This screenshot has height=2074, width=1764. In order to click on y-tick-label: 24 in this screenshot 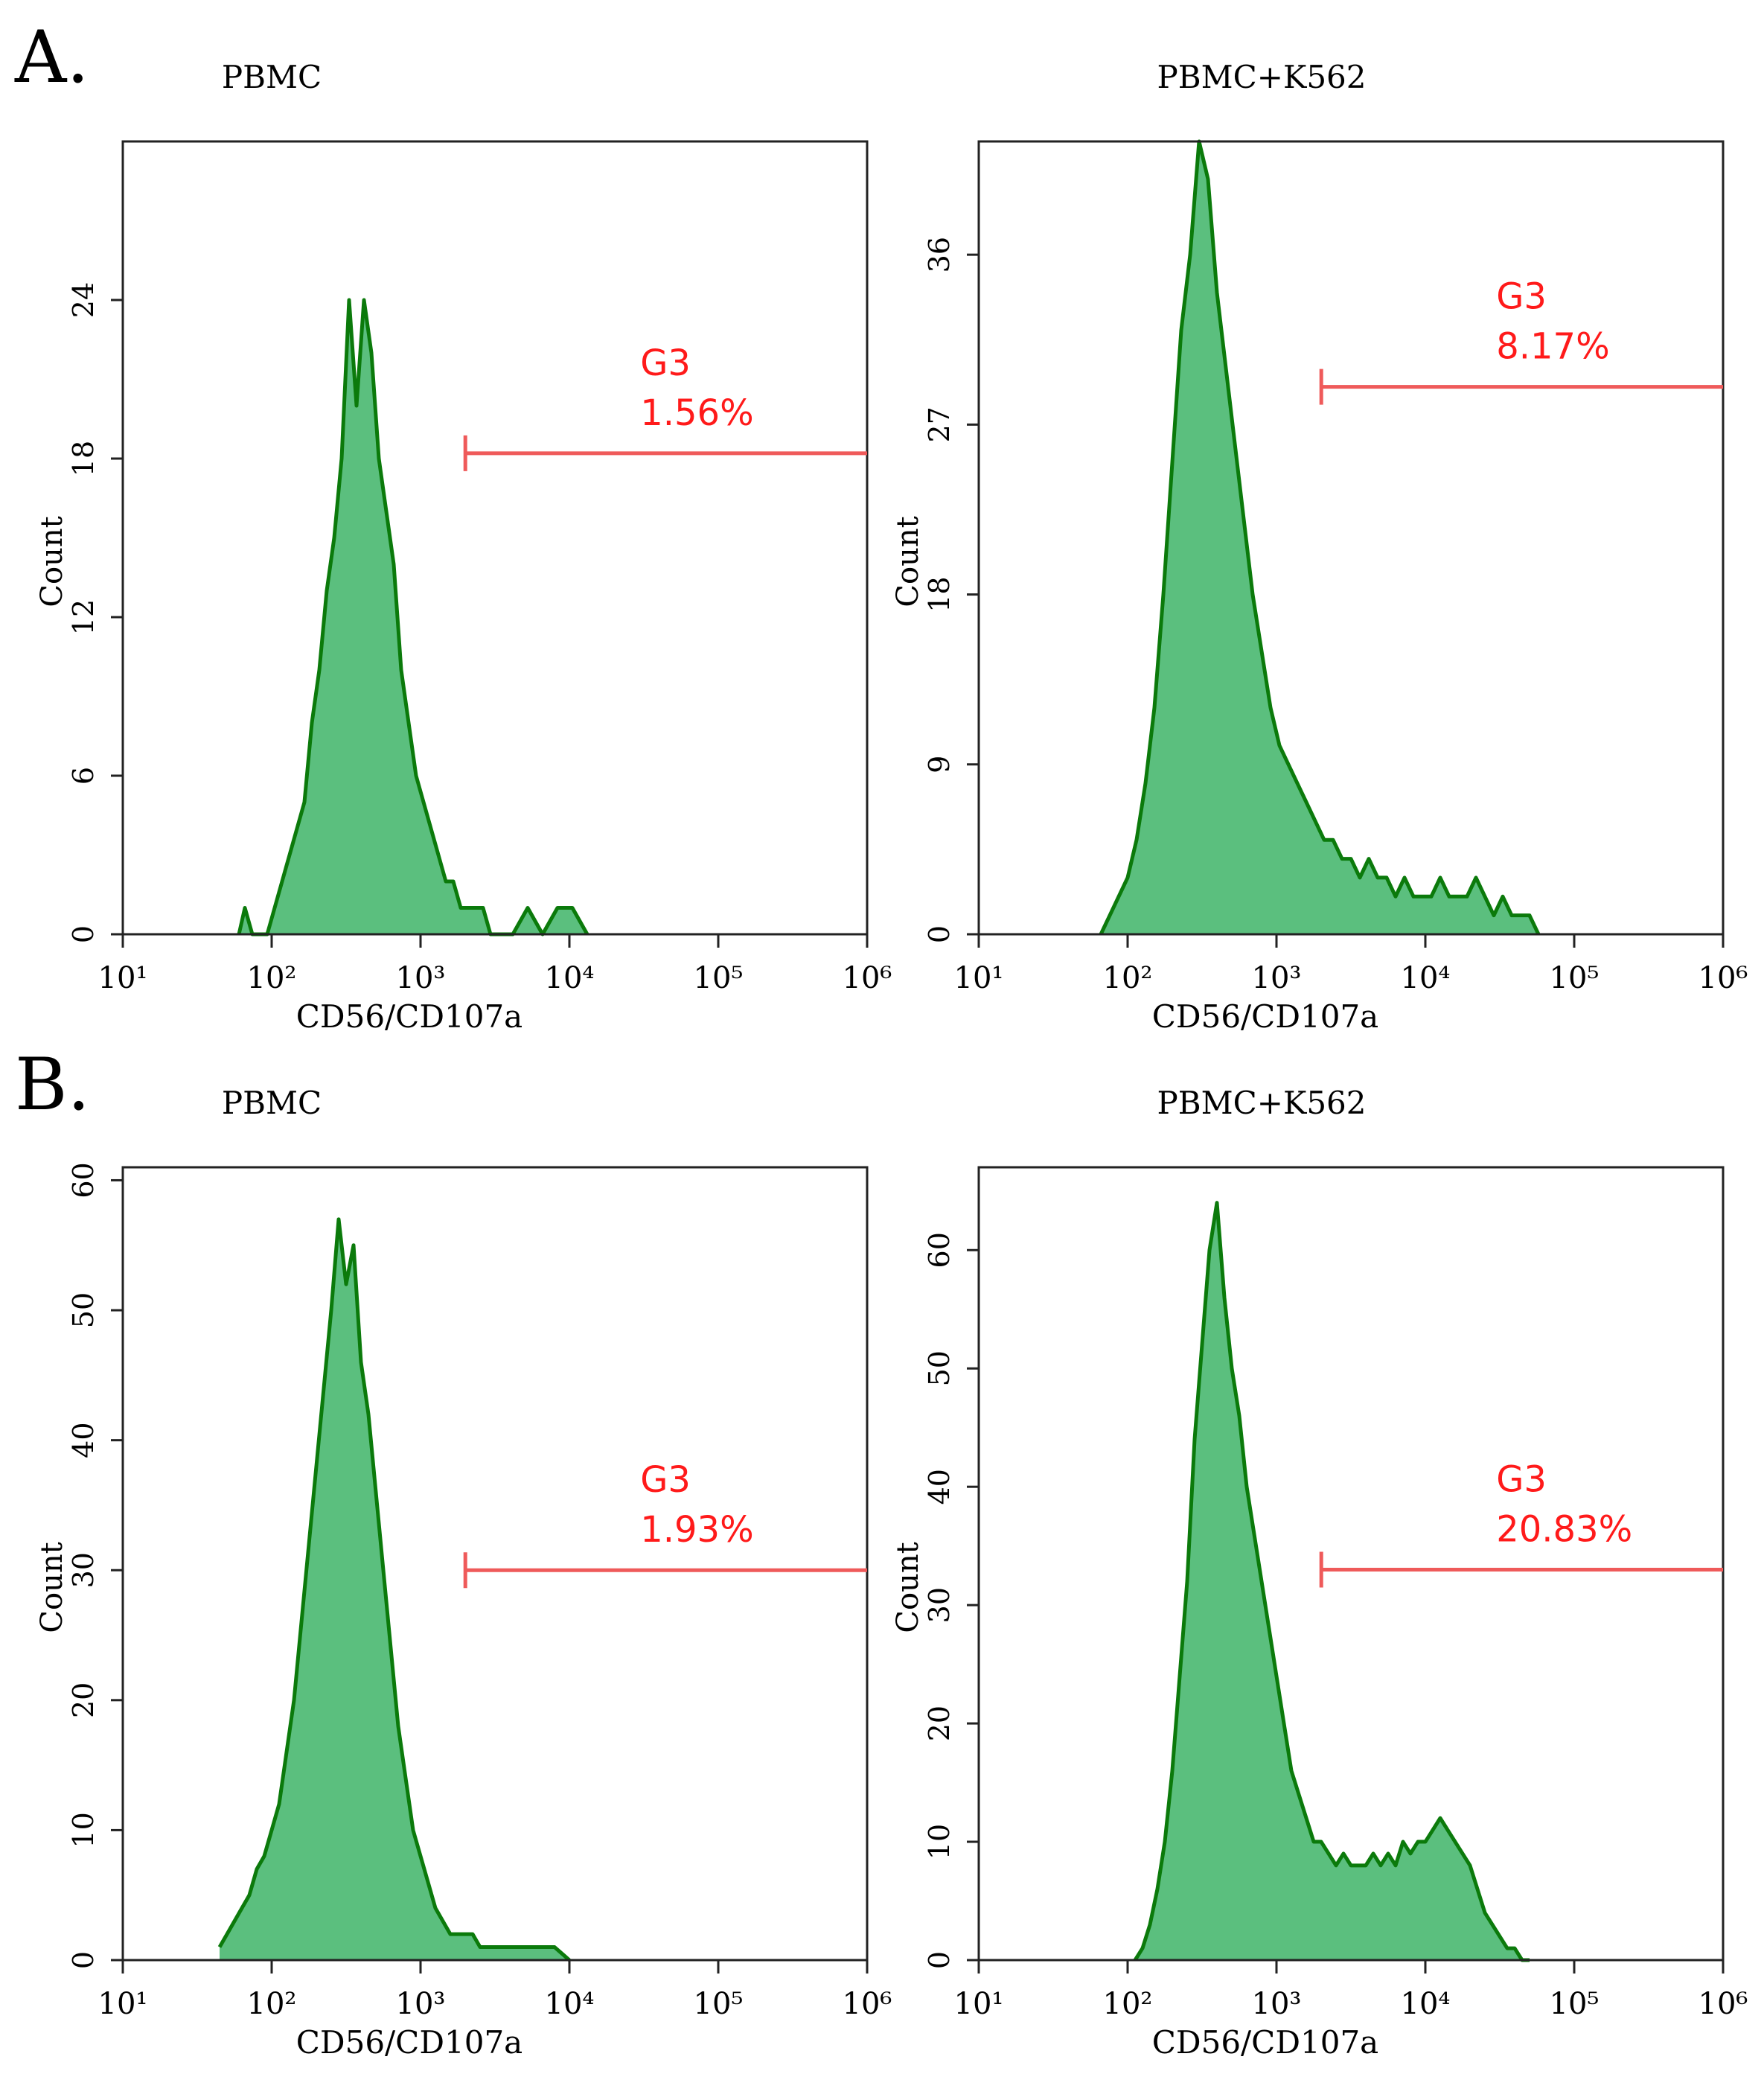, I will do `click(83, 300)`.